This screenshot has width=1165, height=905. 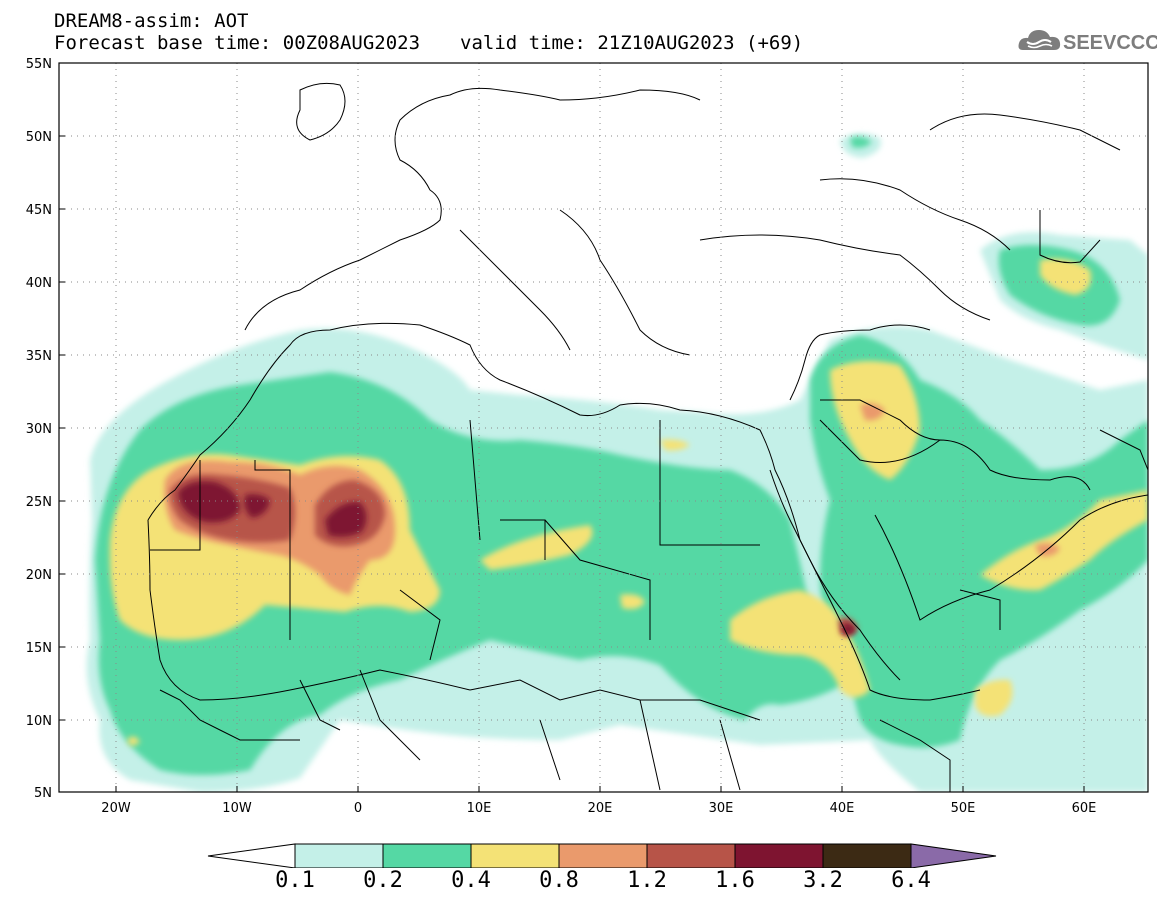 I want to click on lon-label: 20W, so click(x=116, y=808).